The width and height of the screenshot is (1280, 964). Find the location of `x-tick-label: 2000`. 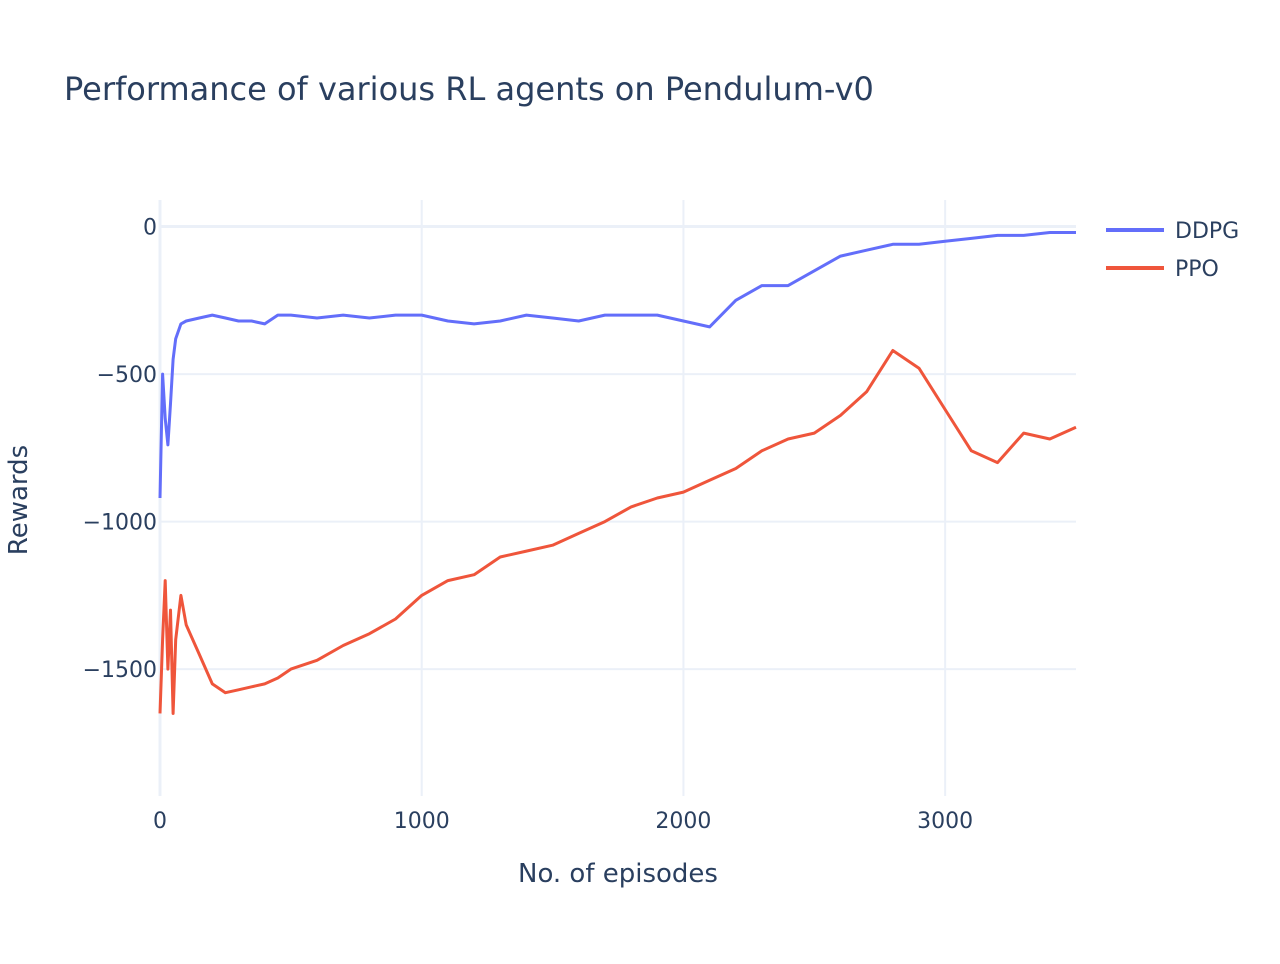

x-tick-label: 2000 is located at coordinates (683, 821).